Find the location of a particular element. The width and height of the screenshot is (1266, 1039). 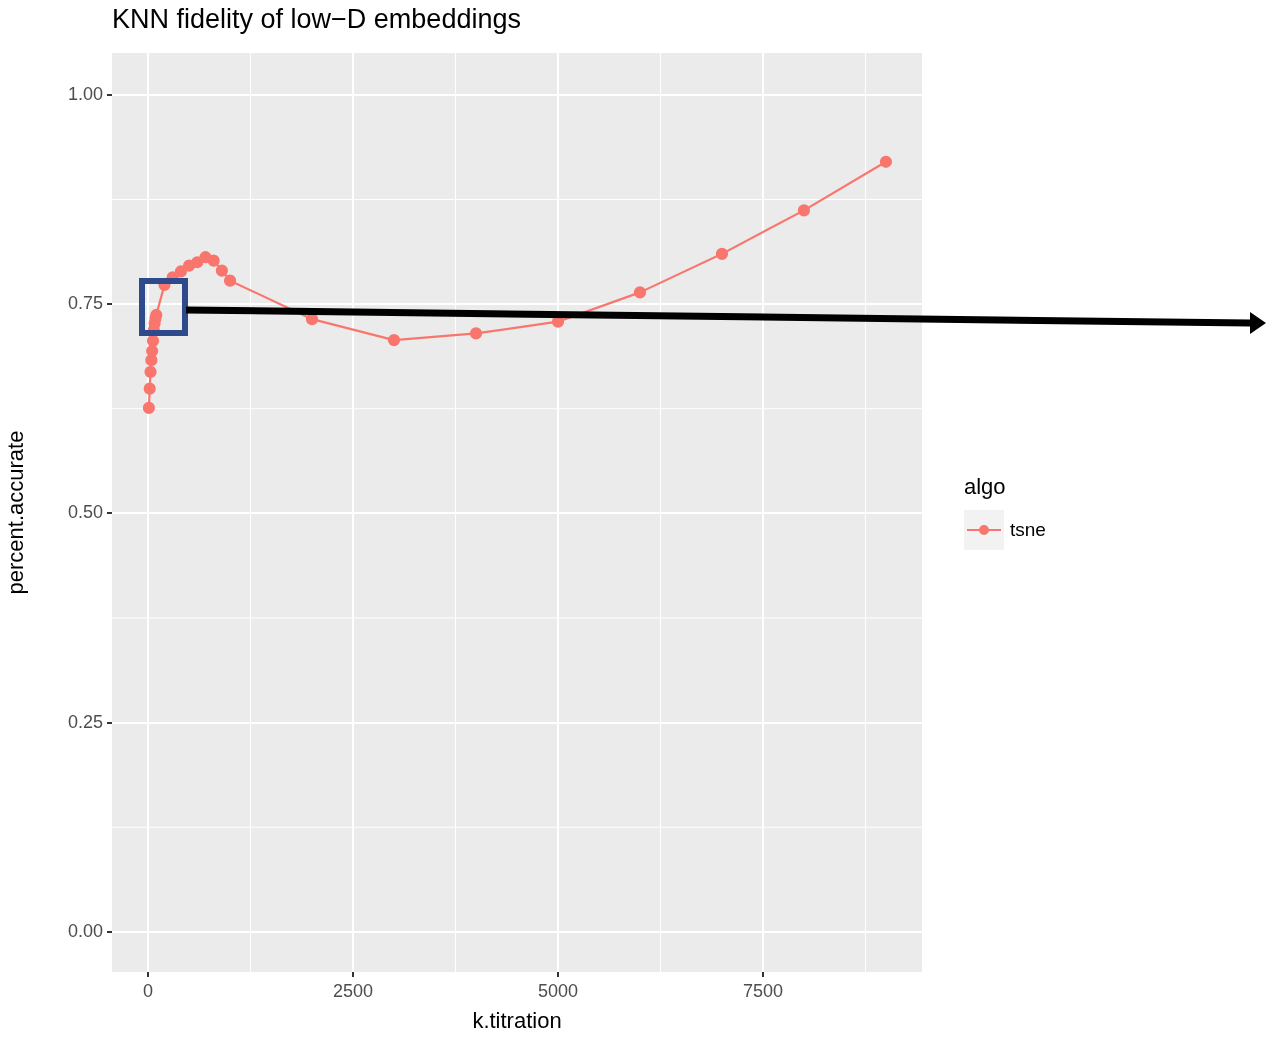

y-tick-label: 0.25 is located at coordinates (85, 721).